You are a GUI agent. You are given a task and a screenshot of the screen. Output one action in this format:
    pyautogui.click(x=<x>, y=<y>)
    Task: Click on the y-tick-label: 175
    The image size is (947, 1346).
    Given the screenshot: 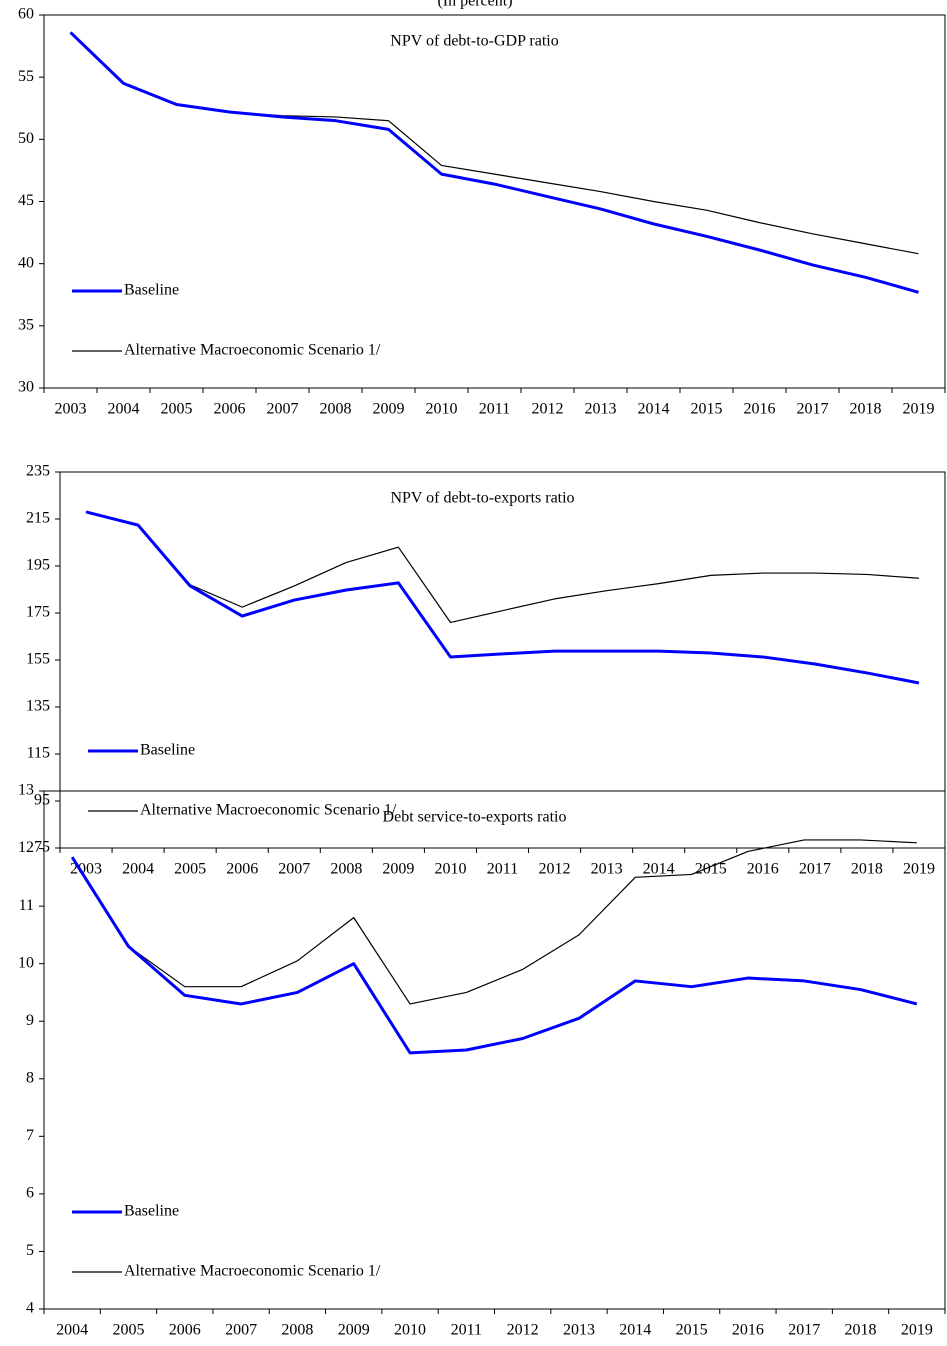 What is the action you would take?
    pyautogui.click(x=38, y=612)
    